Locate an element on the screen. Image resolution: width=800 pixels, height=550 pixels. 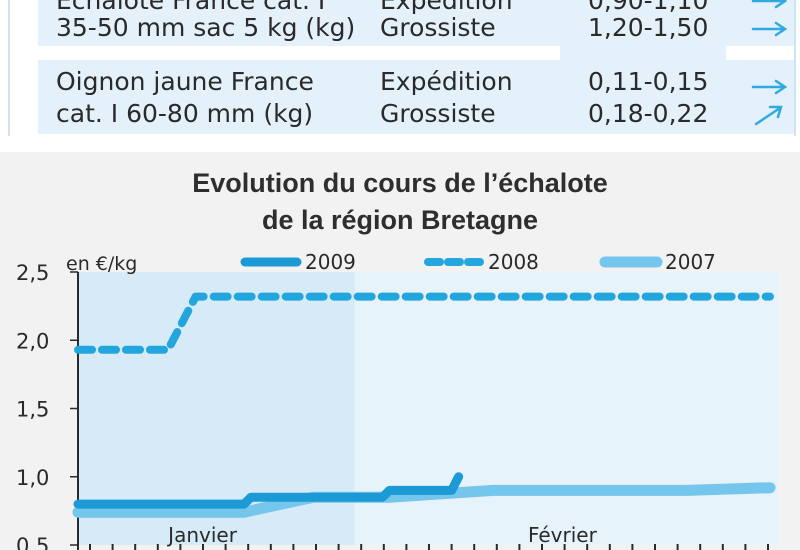
y-tick-label: 2,5 is located at coordinates (32, 273).